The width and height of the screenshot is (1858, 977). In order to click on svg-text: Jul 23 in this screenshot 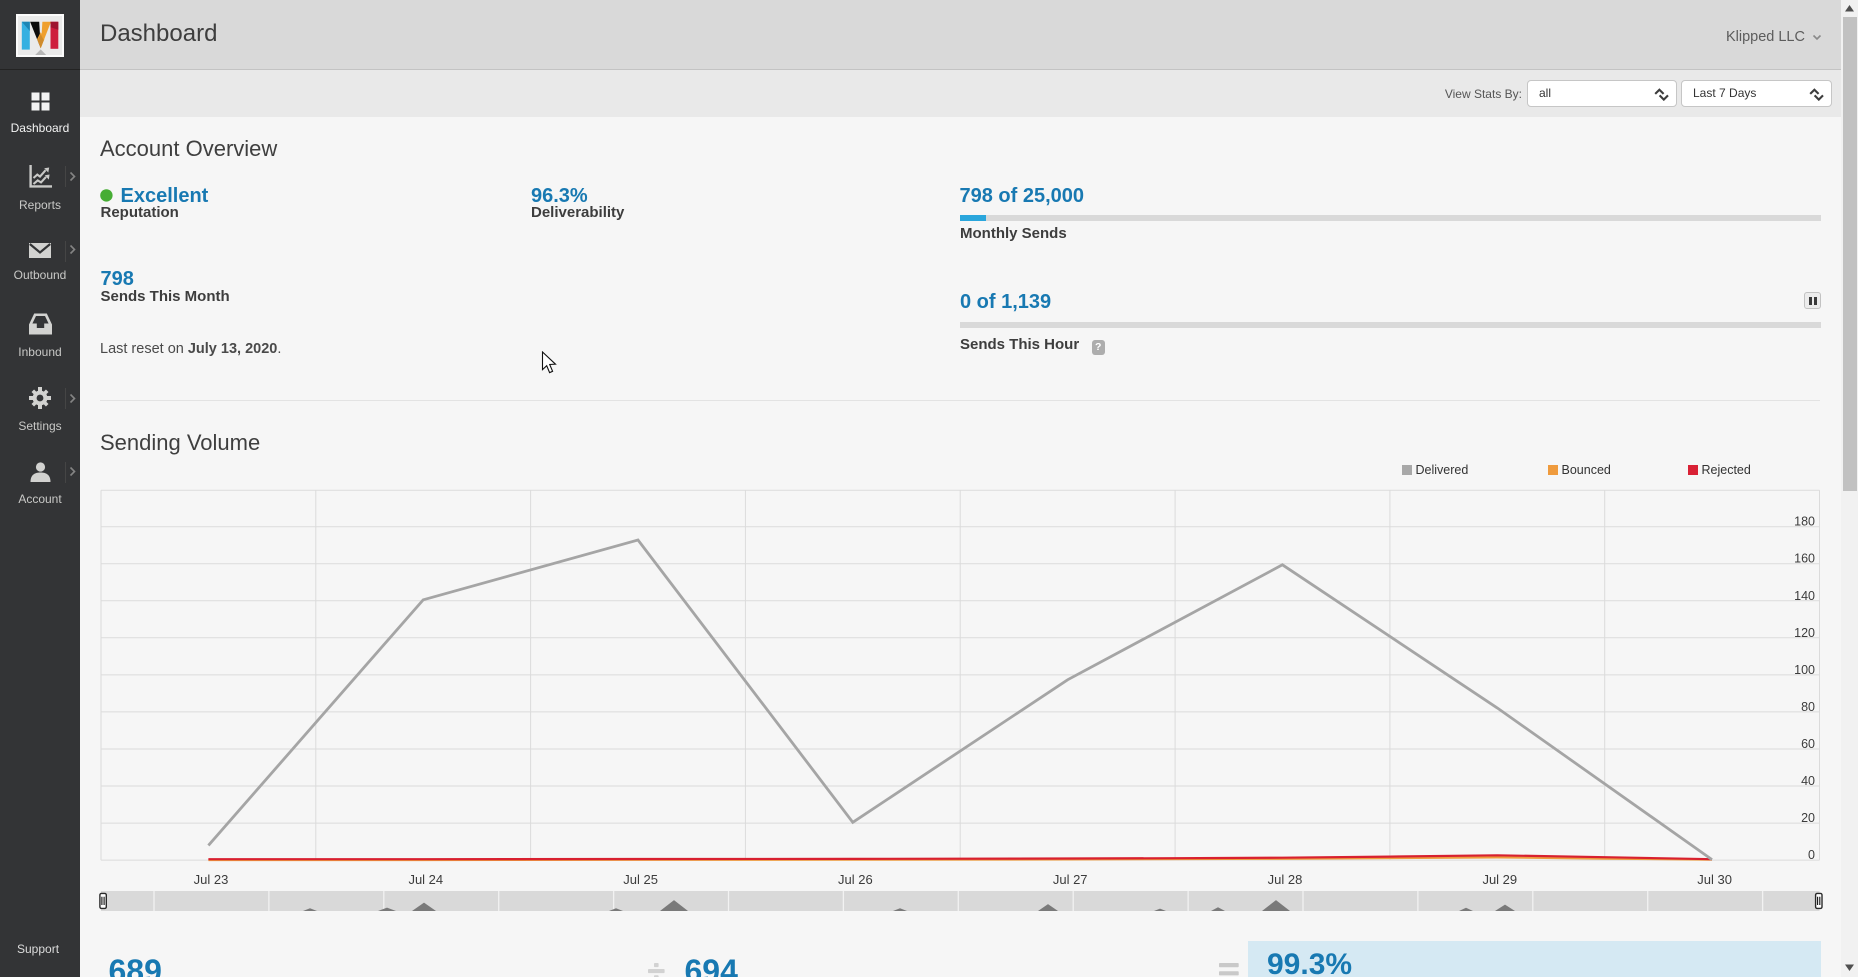, I will do `click(211, 879)`.